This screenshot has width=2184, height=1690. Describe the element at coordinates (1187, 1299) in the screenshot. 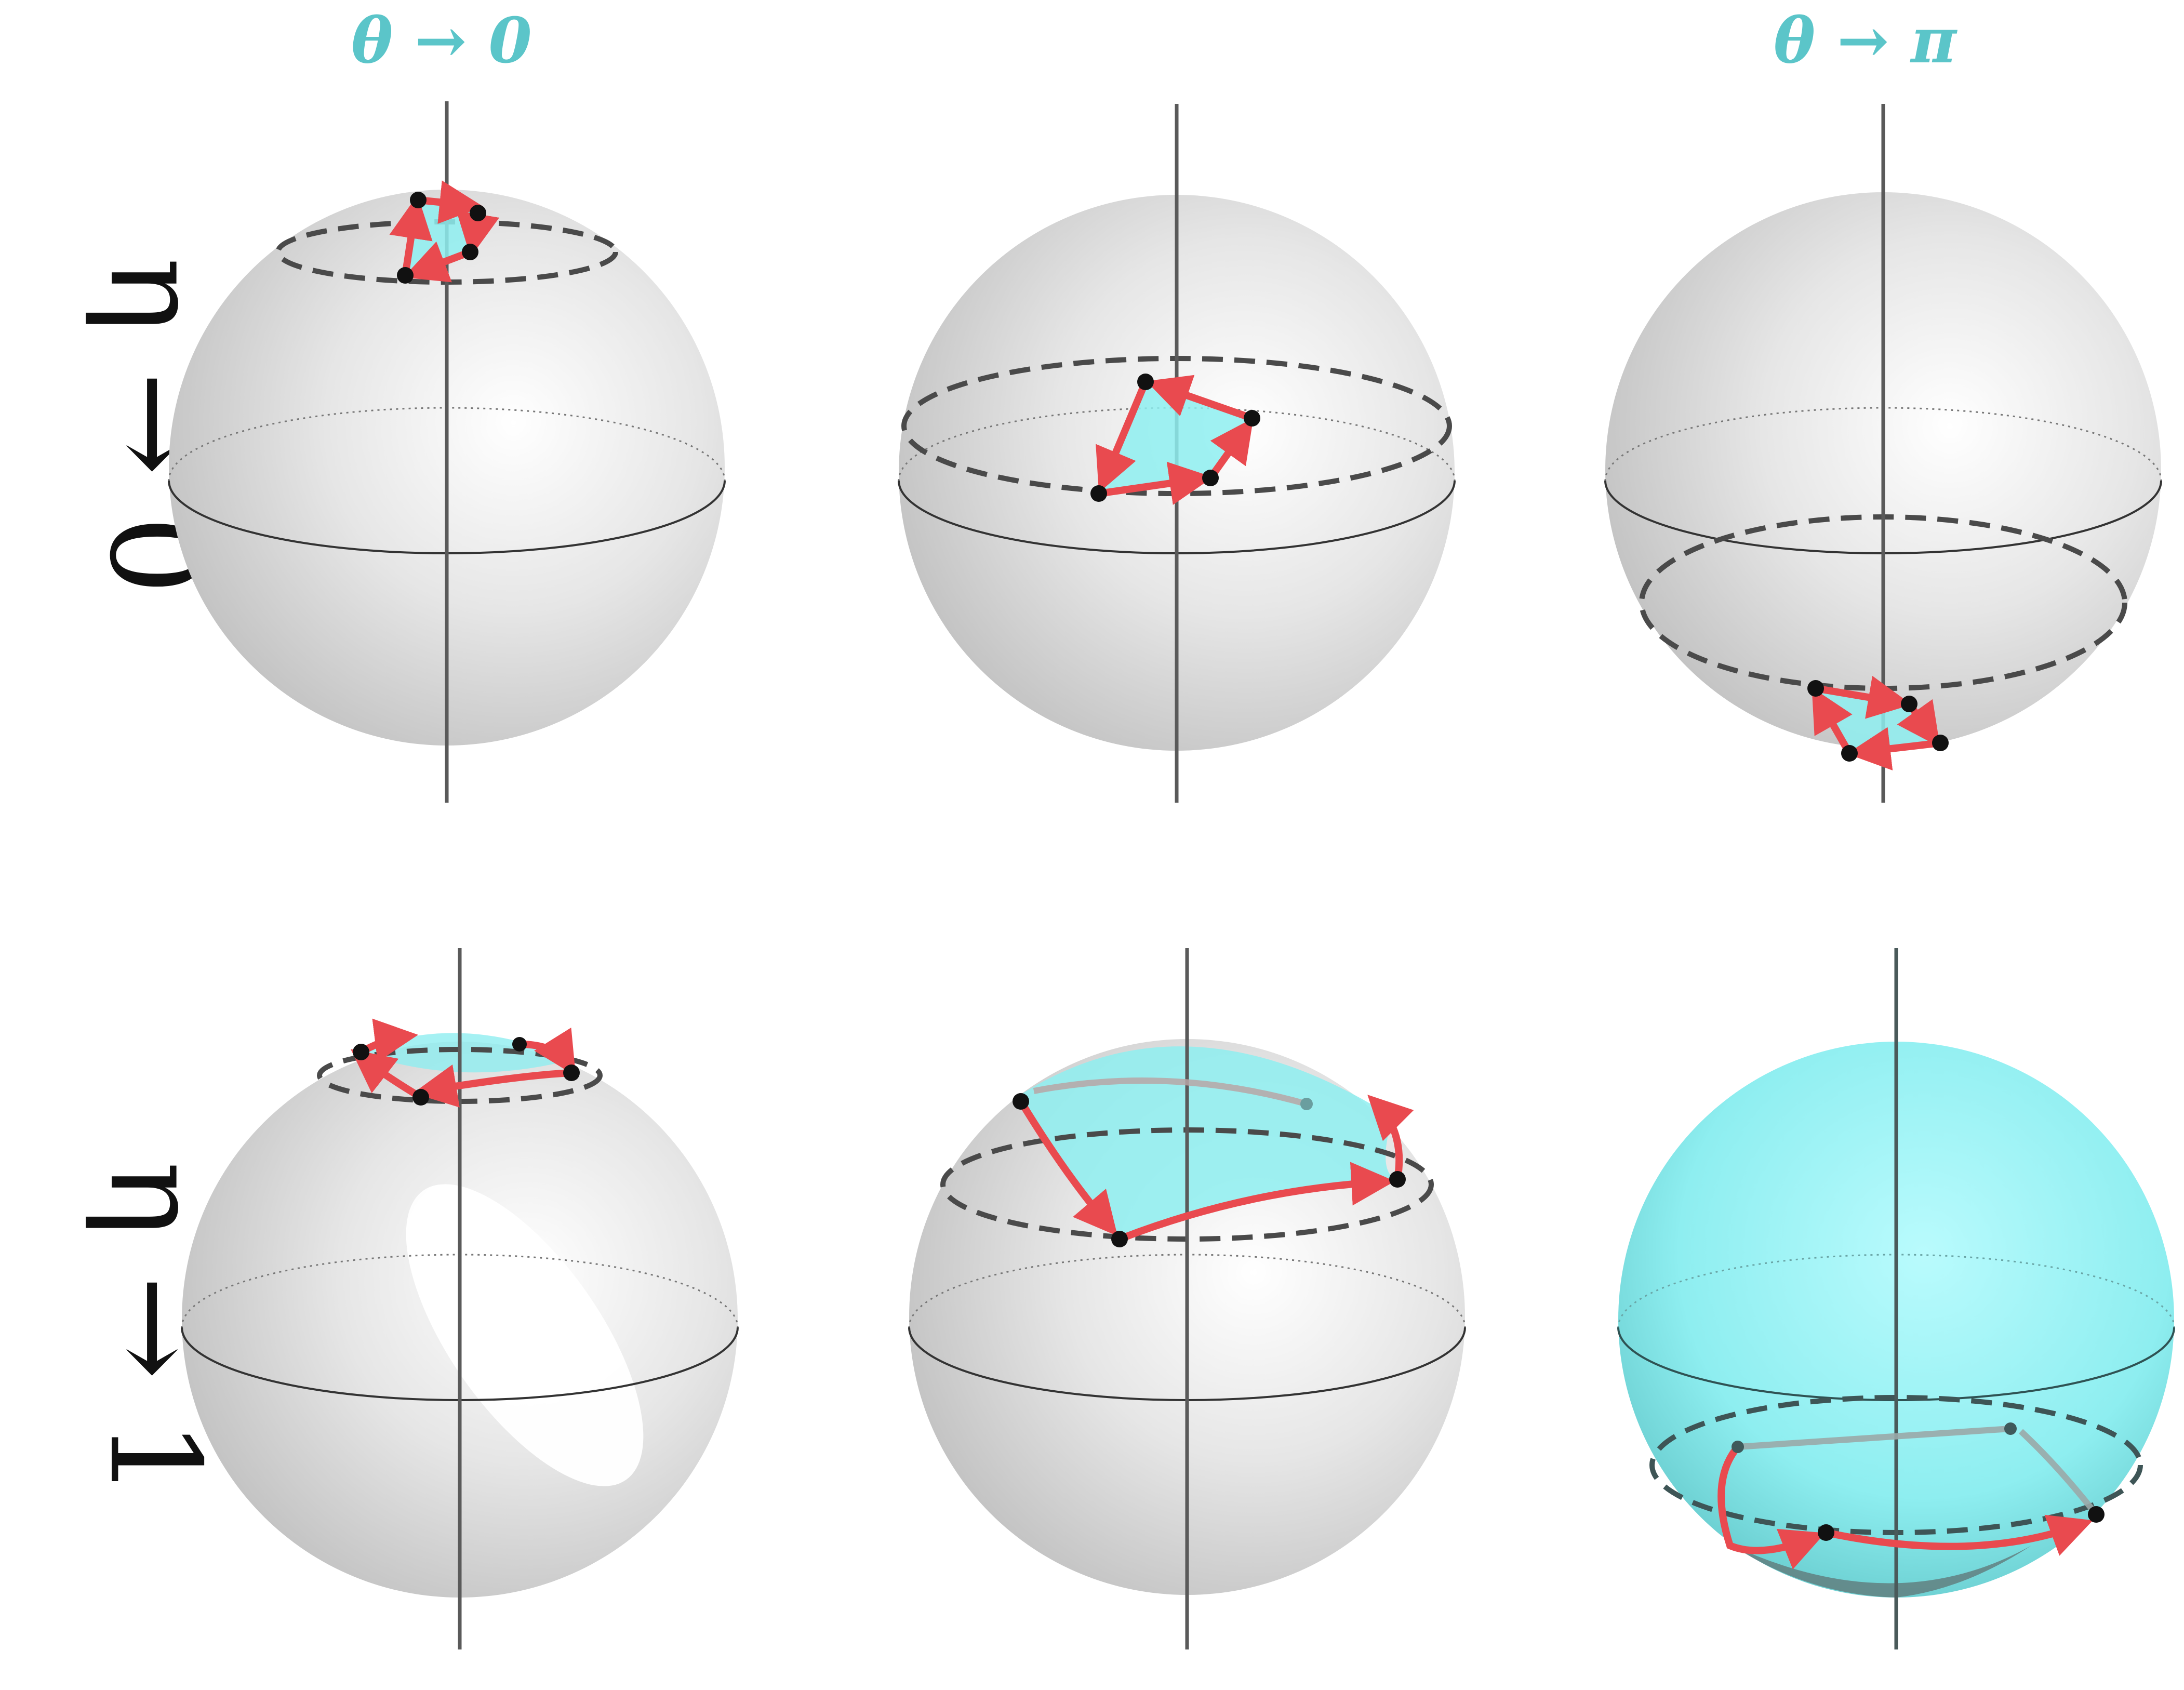

I see `panel-eta1-thetamid` at that location.